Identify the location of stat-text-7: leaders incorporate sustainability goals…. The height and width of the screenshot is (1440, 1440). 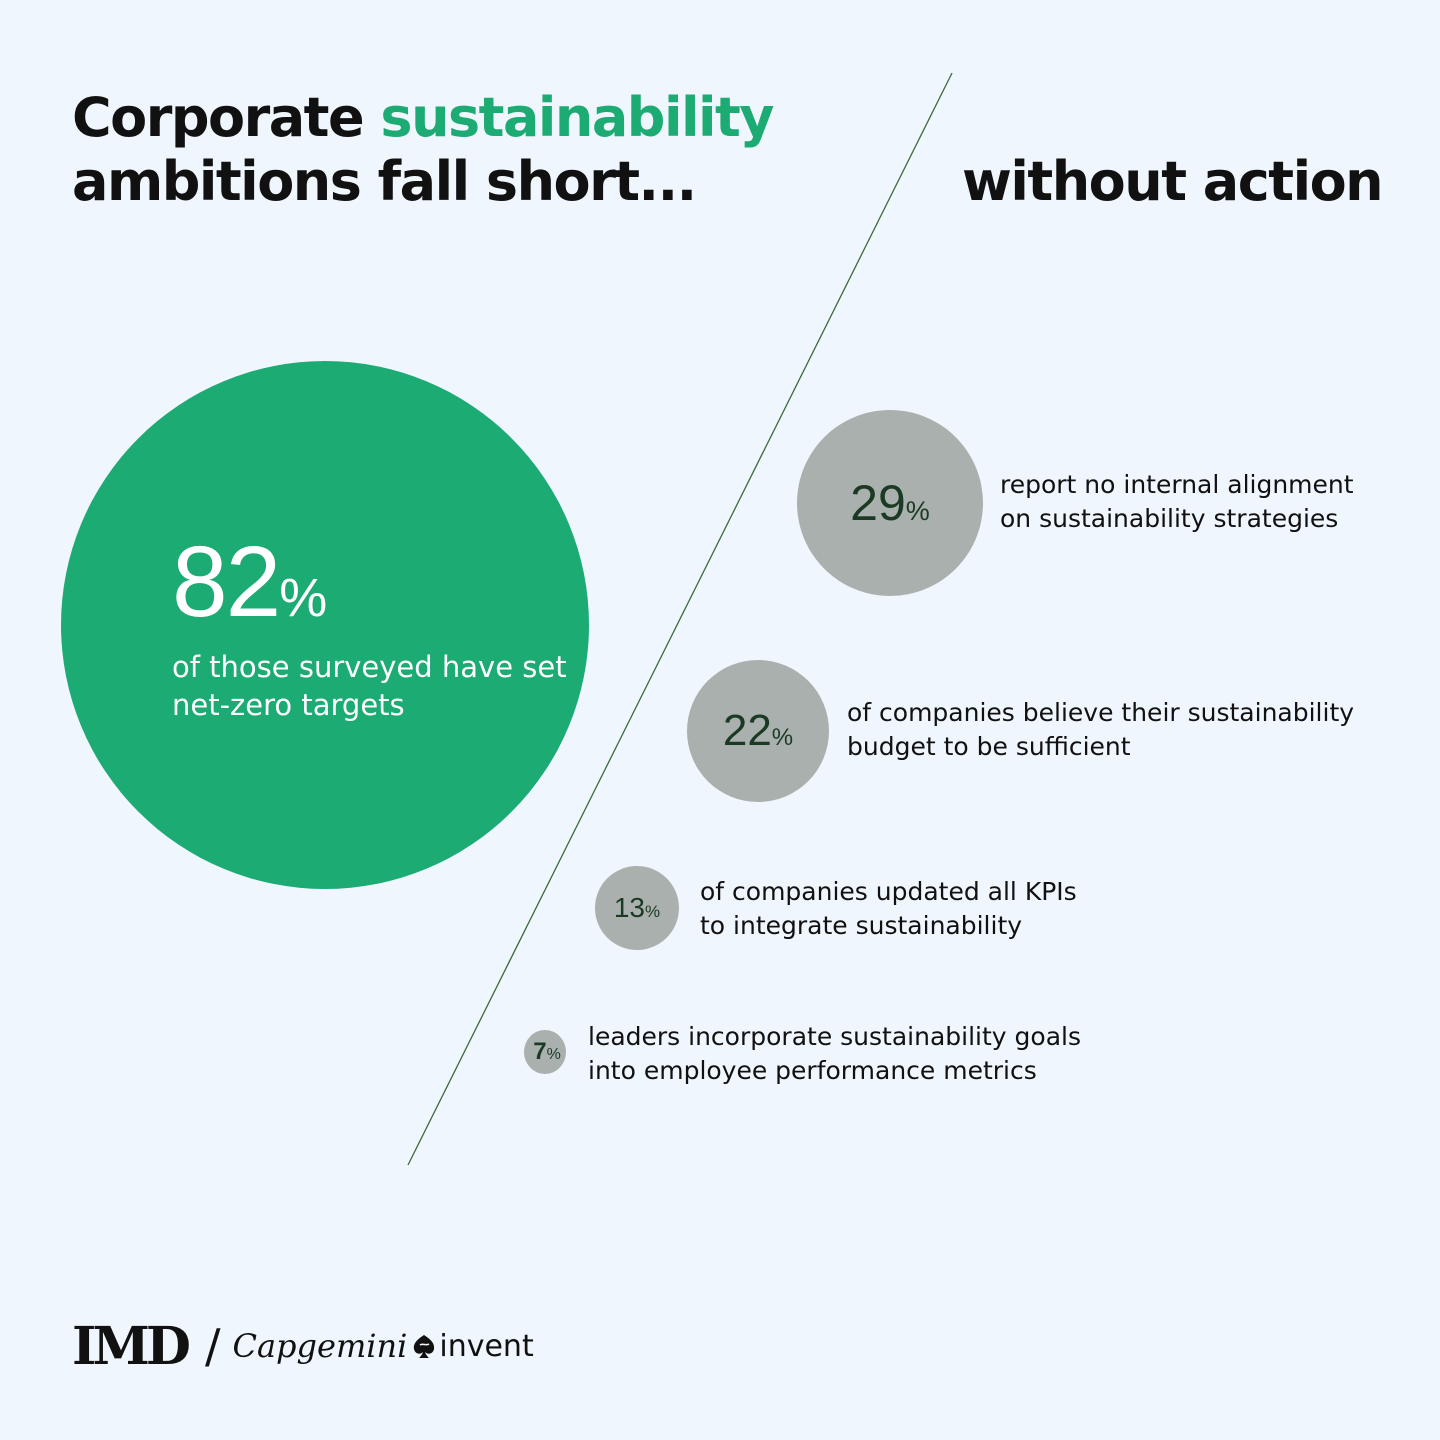
(834, 1054).